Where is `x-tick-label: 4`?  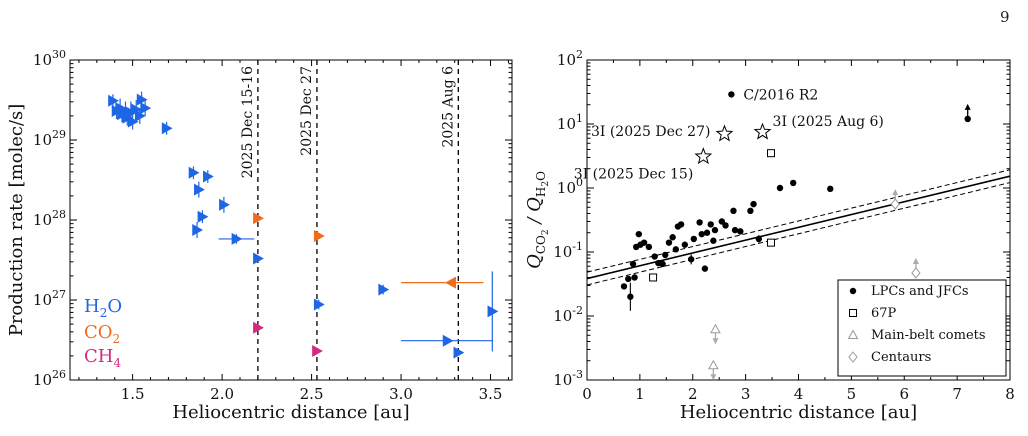 x-tick-label: 4 is located at coordinates (799, 394).